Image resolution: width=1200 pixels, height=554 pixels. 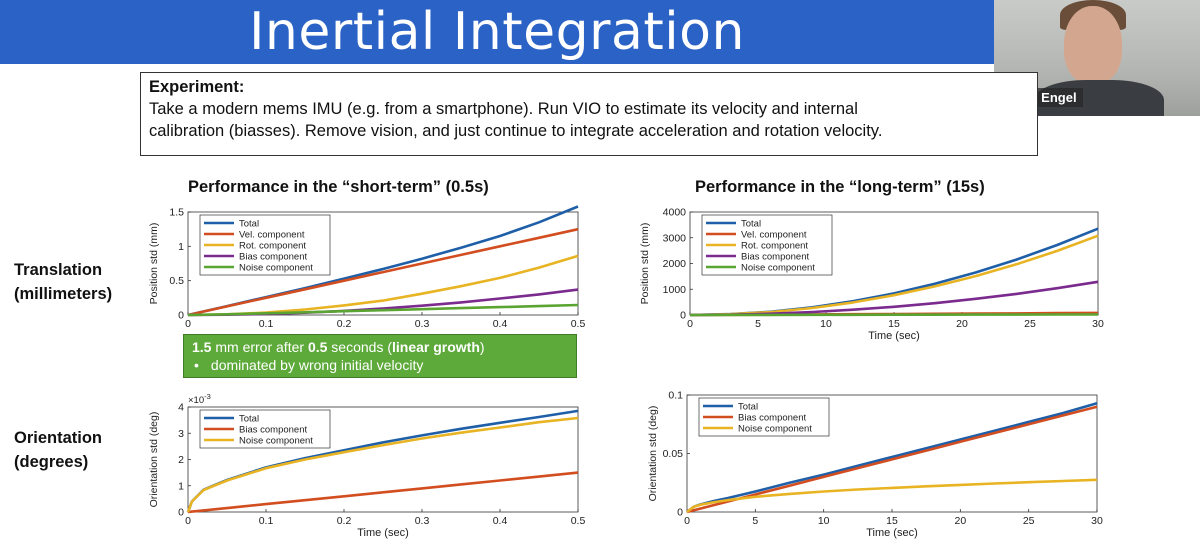 I want to click on trans-long-ylabel: Position std (mm), so click(x=645, y=264).